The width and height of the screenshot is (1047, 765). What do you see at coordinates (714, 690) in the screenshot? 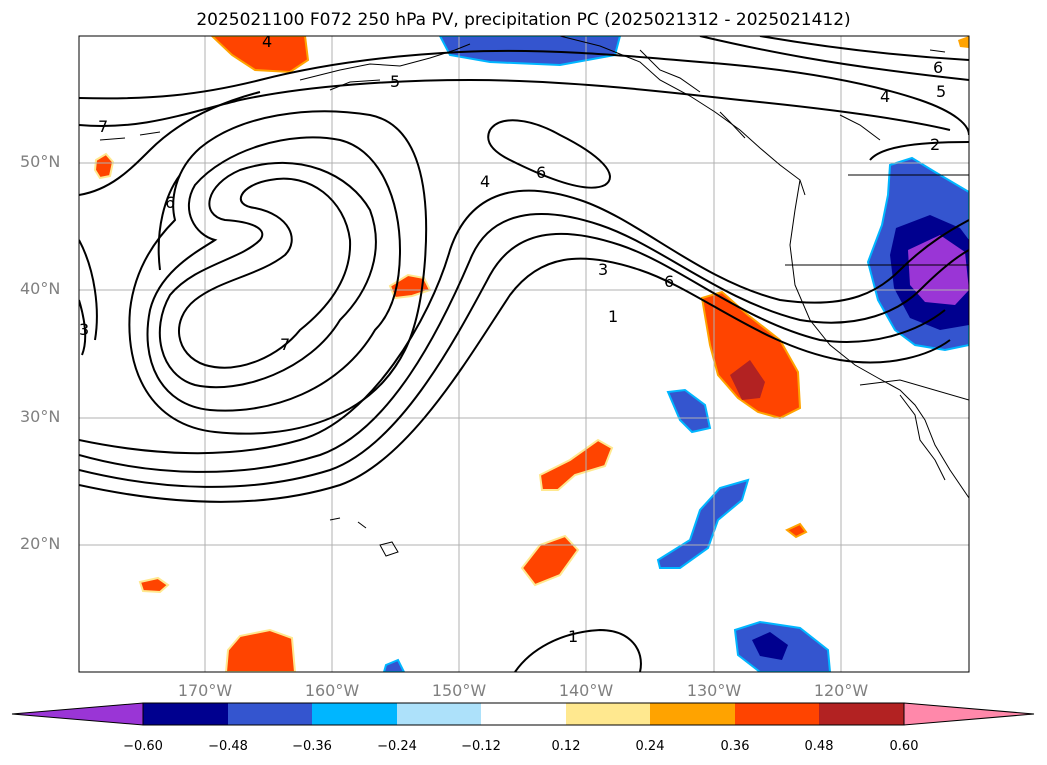
I see `lon-label: 130°W` at bounding box center [714, 690].